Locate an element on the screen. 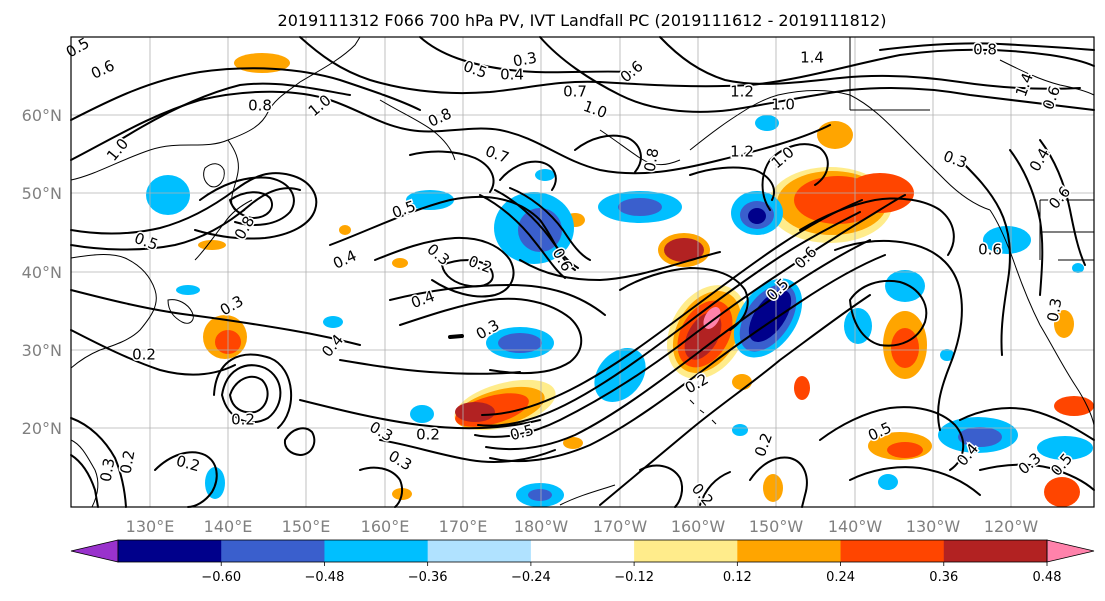 The height and width of the screenshot is (601, 1105). contour-label: 0.6 is located at coordinates (990, 250).